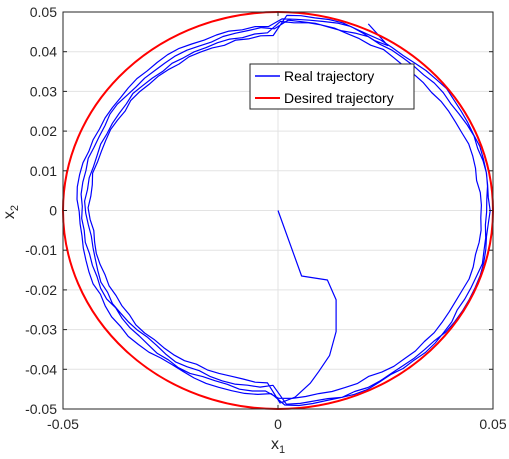 The height and width of the screenshot is (459, 509). What do you see at coordinates (43, 91) in the screenshot?
I see `y-tick-label-2: 0.03` at bounding box center [43, 91].